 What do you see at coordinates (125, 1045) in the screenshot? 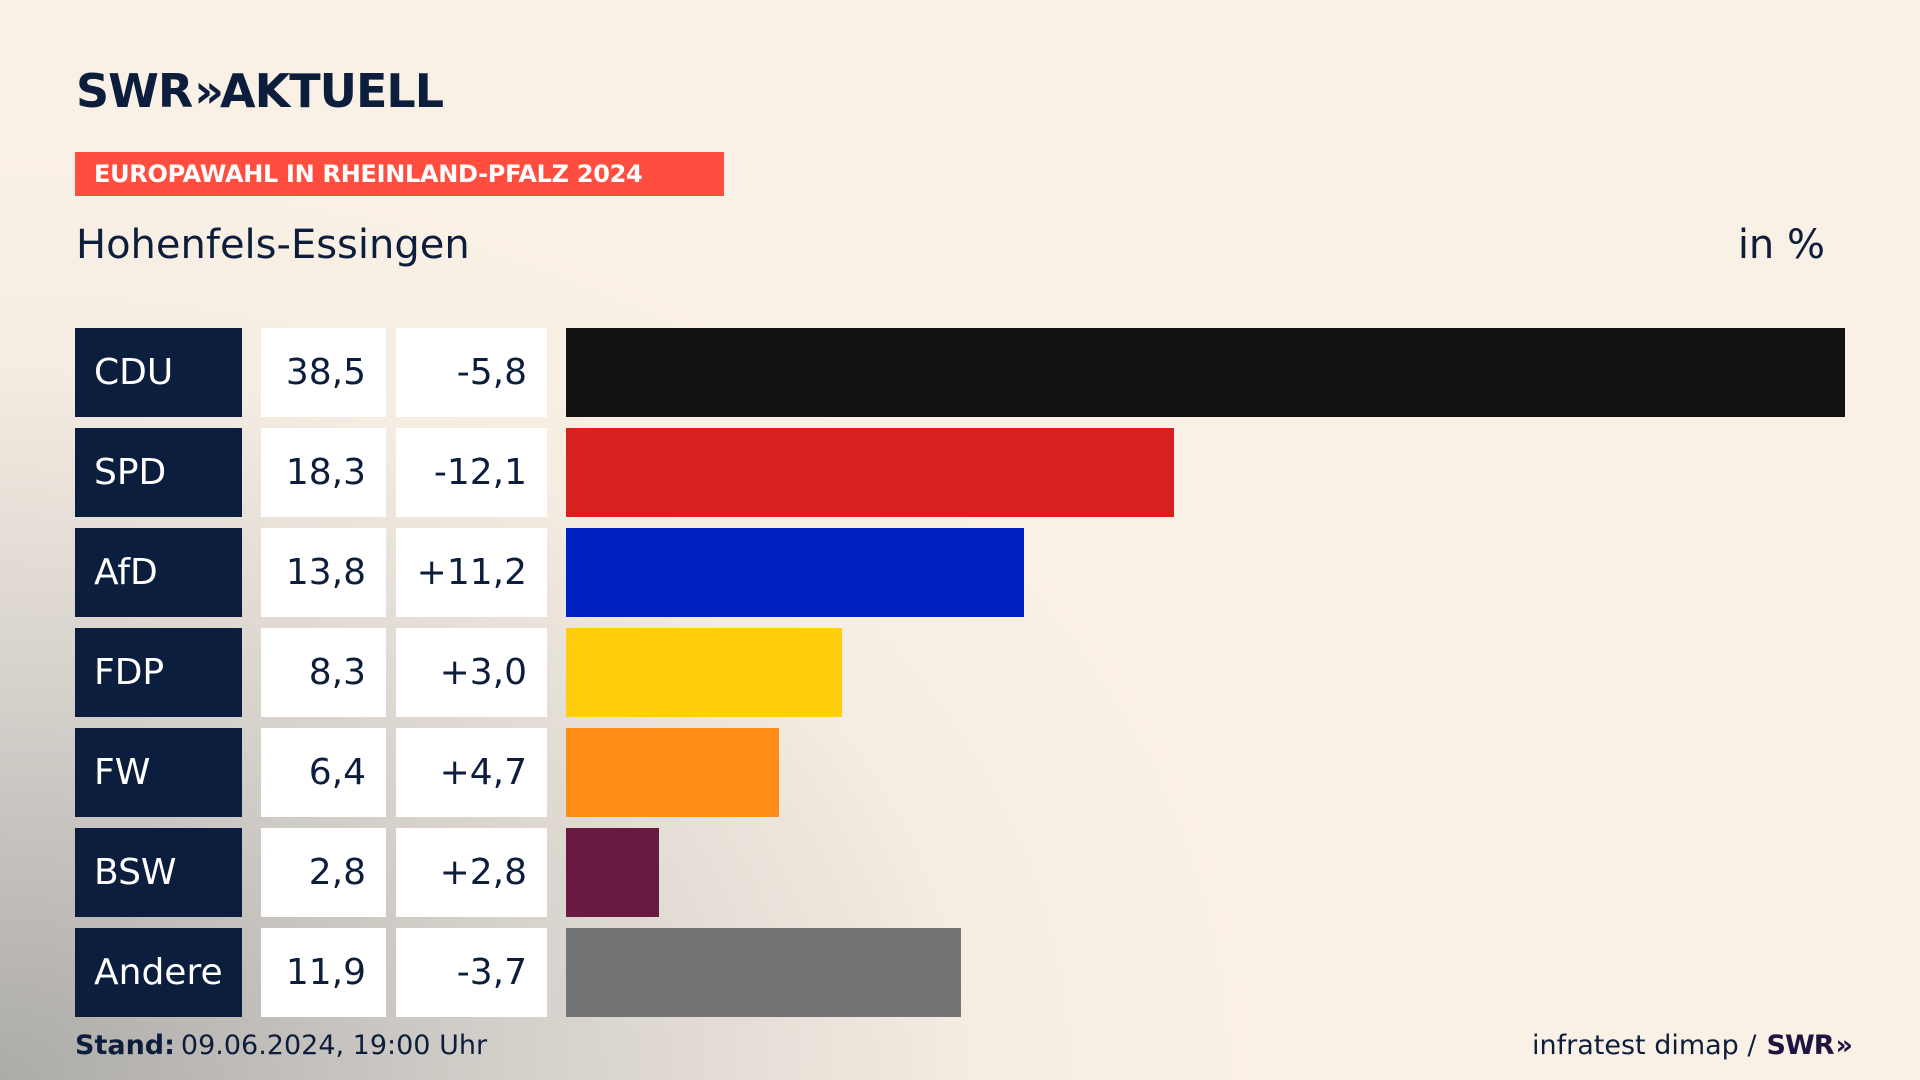
I see `stand-label: Stand:` at bounding box center [125, 1045].